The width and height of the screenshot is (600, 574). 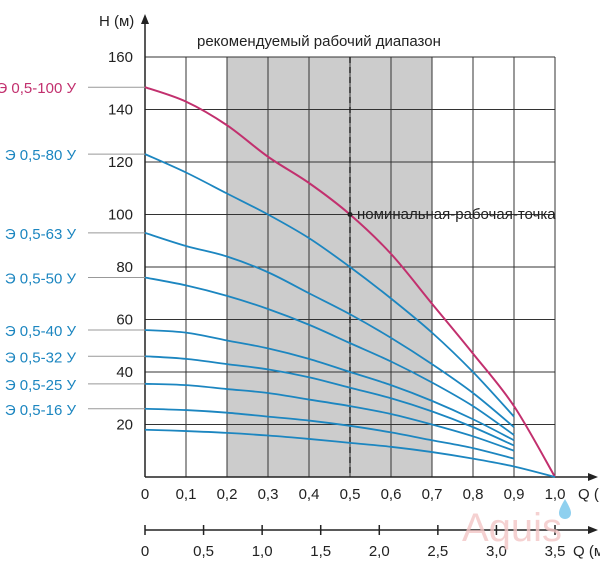 I want to click on x-axis-arrow, so click(x=593, y=477).